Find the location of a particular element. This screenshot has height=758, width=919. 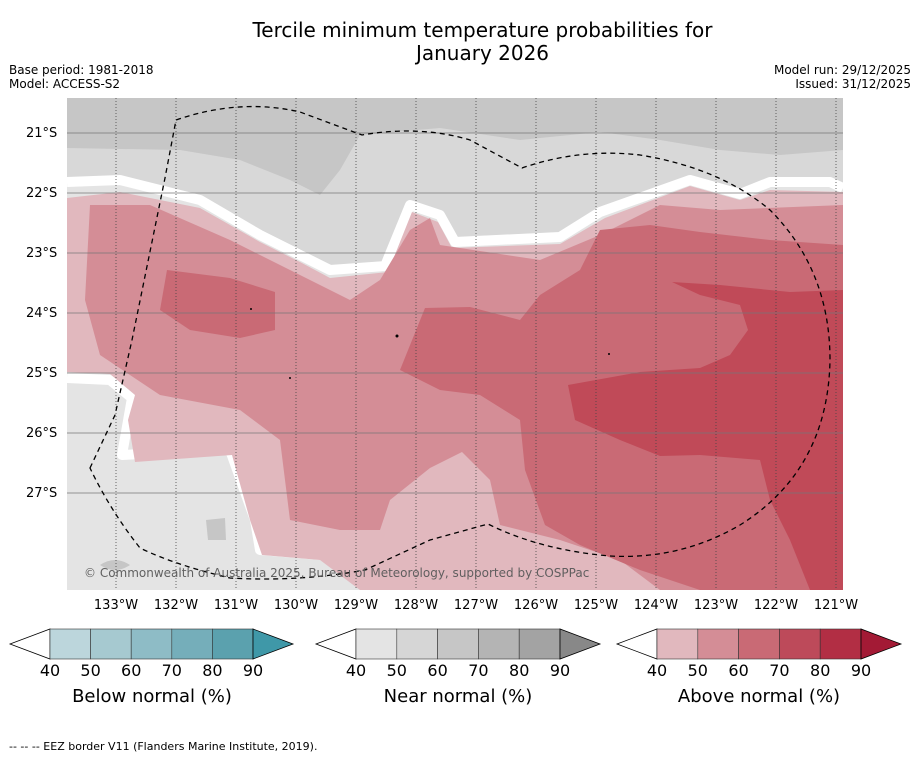

lat-label-21s: 21°S is located at coordinates (42, 133).